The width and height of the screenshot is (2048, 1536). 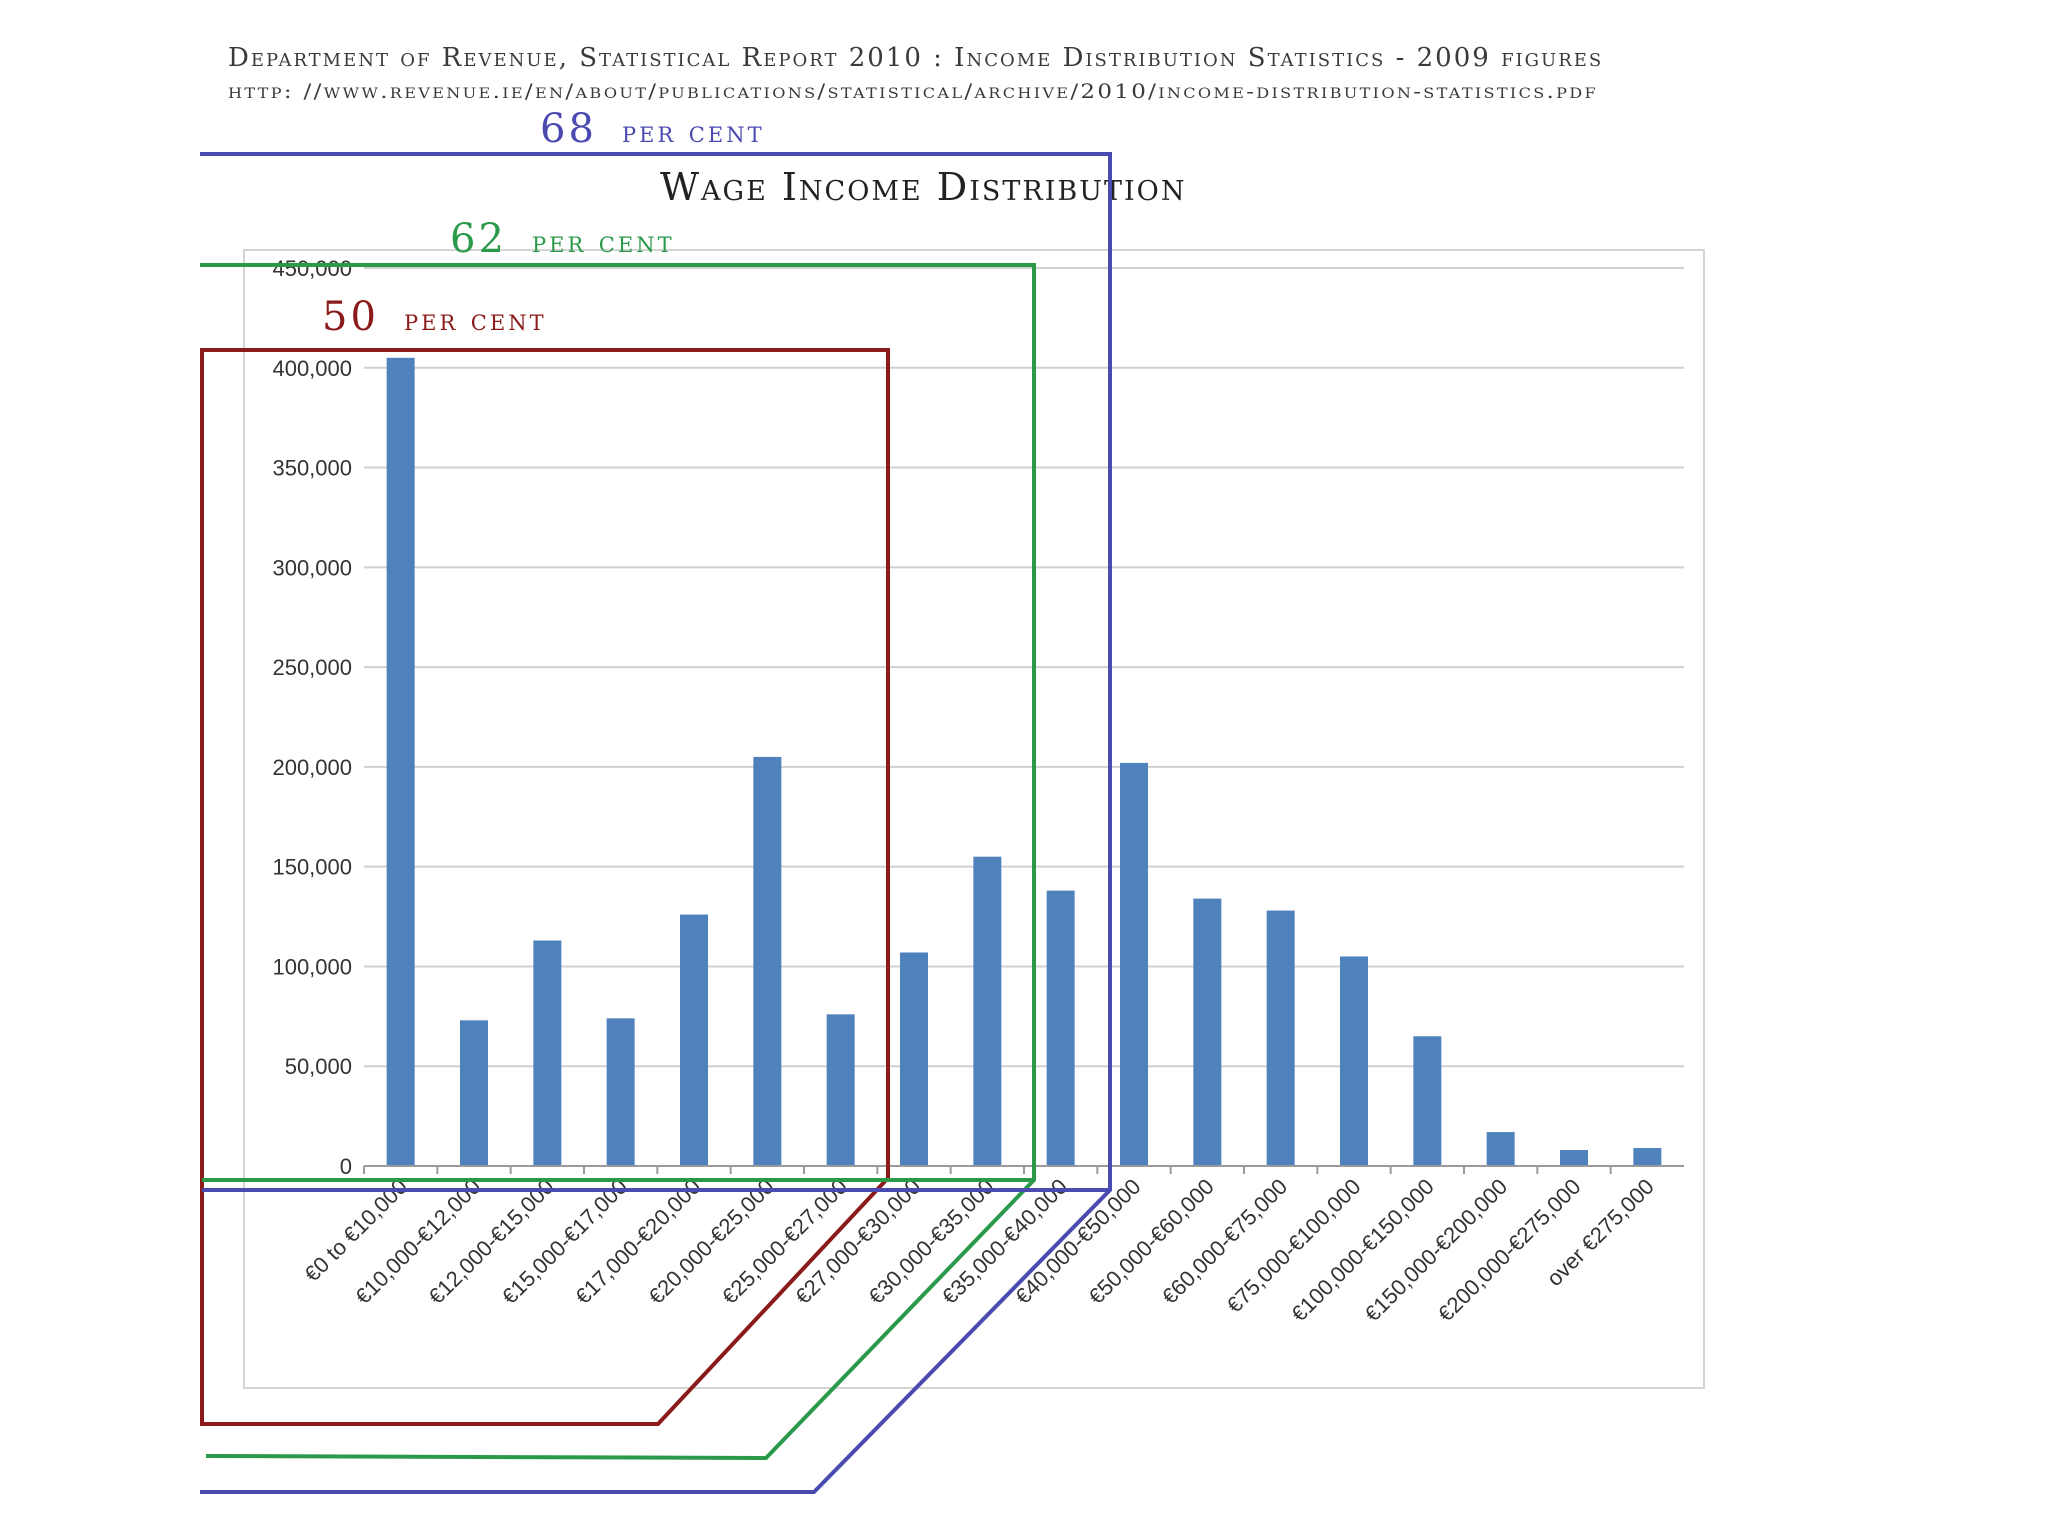 I want to click on y-tick-label: 450,000, so click(x=312, y=268).